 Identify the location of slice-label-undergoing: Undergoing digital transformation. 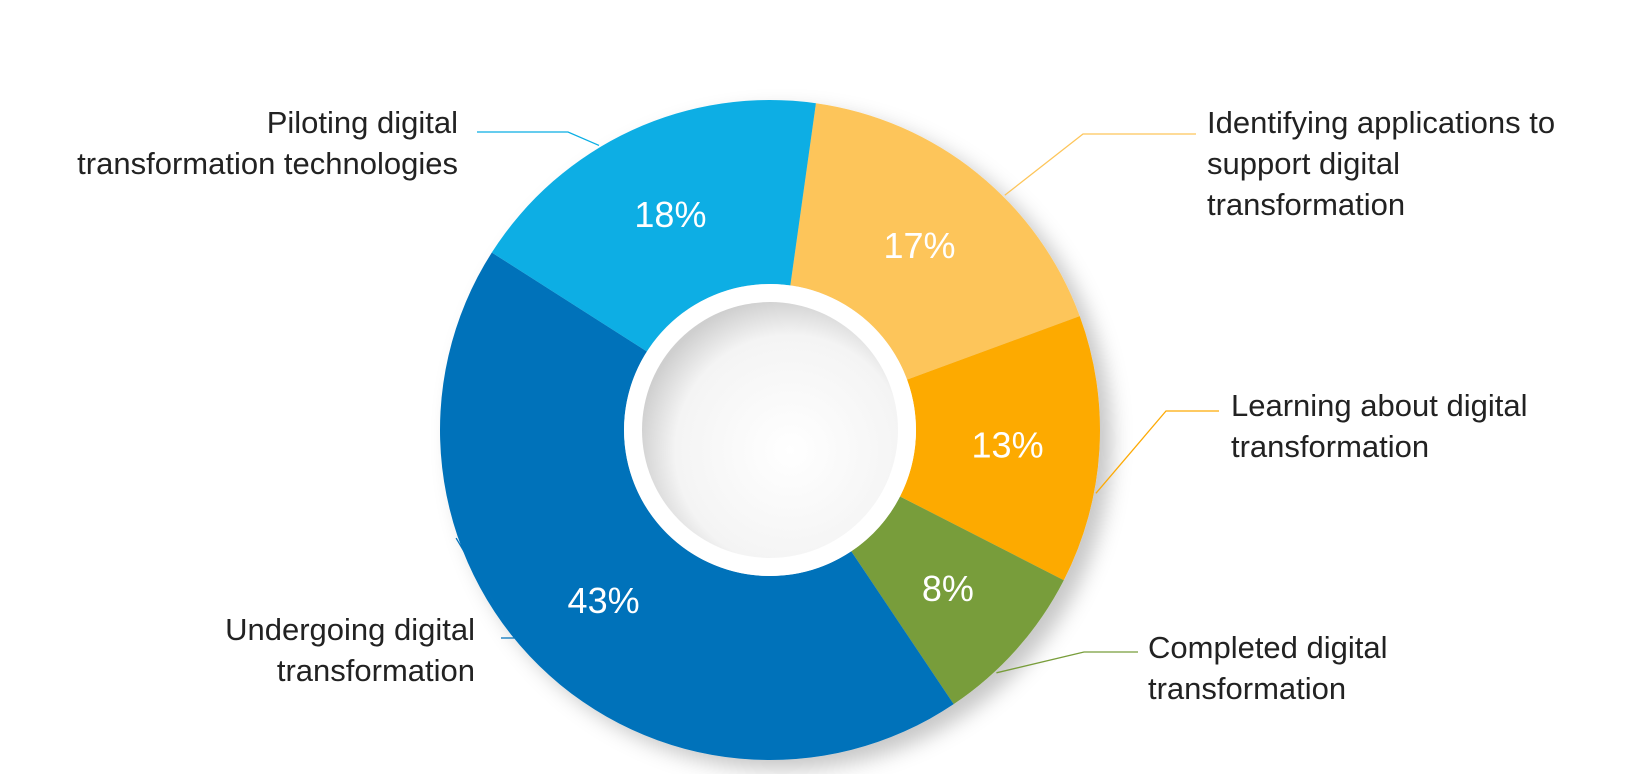
(350, 650).